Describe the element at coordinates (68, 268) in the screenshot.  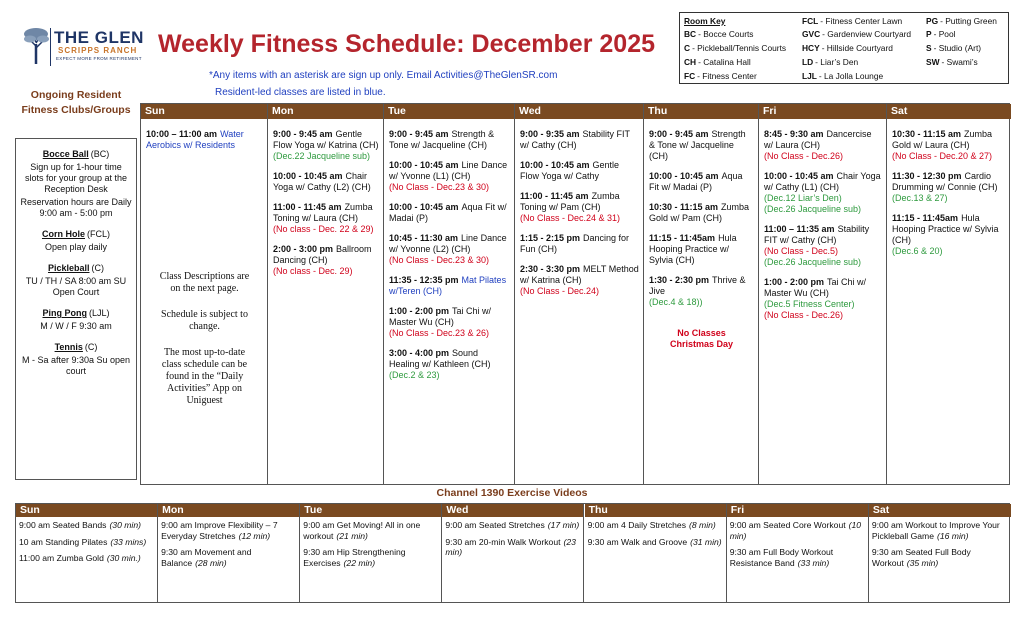
I see `club-name: Pickleball` at that location.